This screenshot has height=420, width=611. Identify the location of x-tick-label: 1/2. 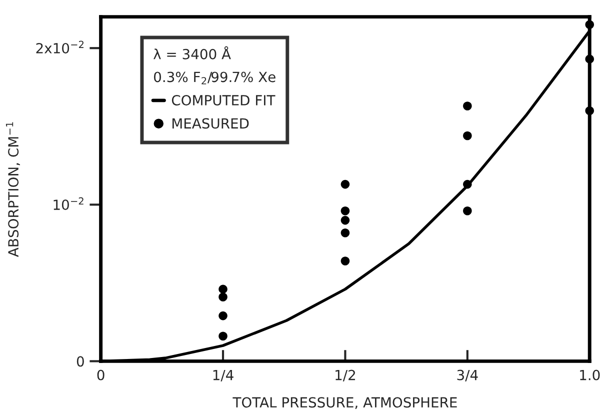
(345, 376).